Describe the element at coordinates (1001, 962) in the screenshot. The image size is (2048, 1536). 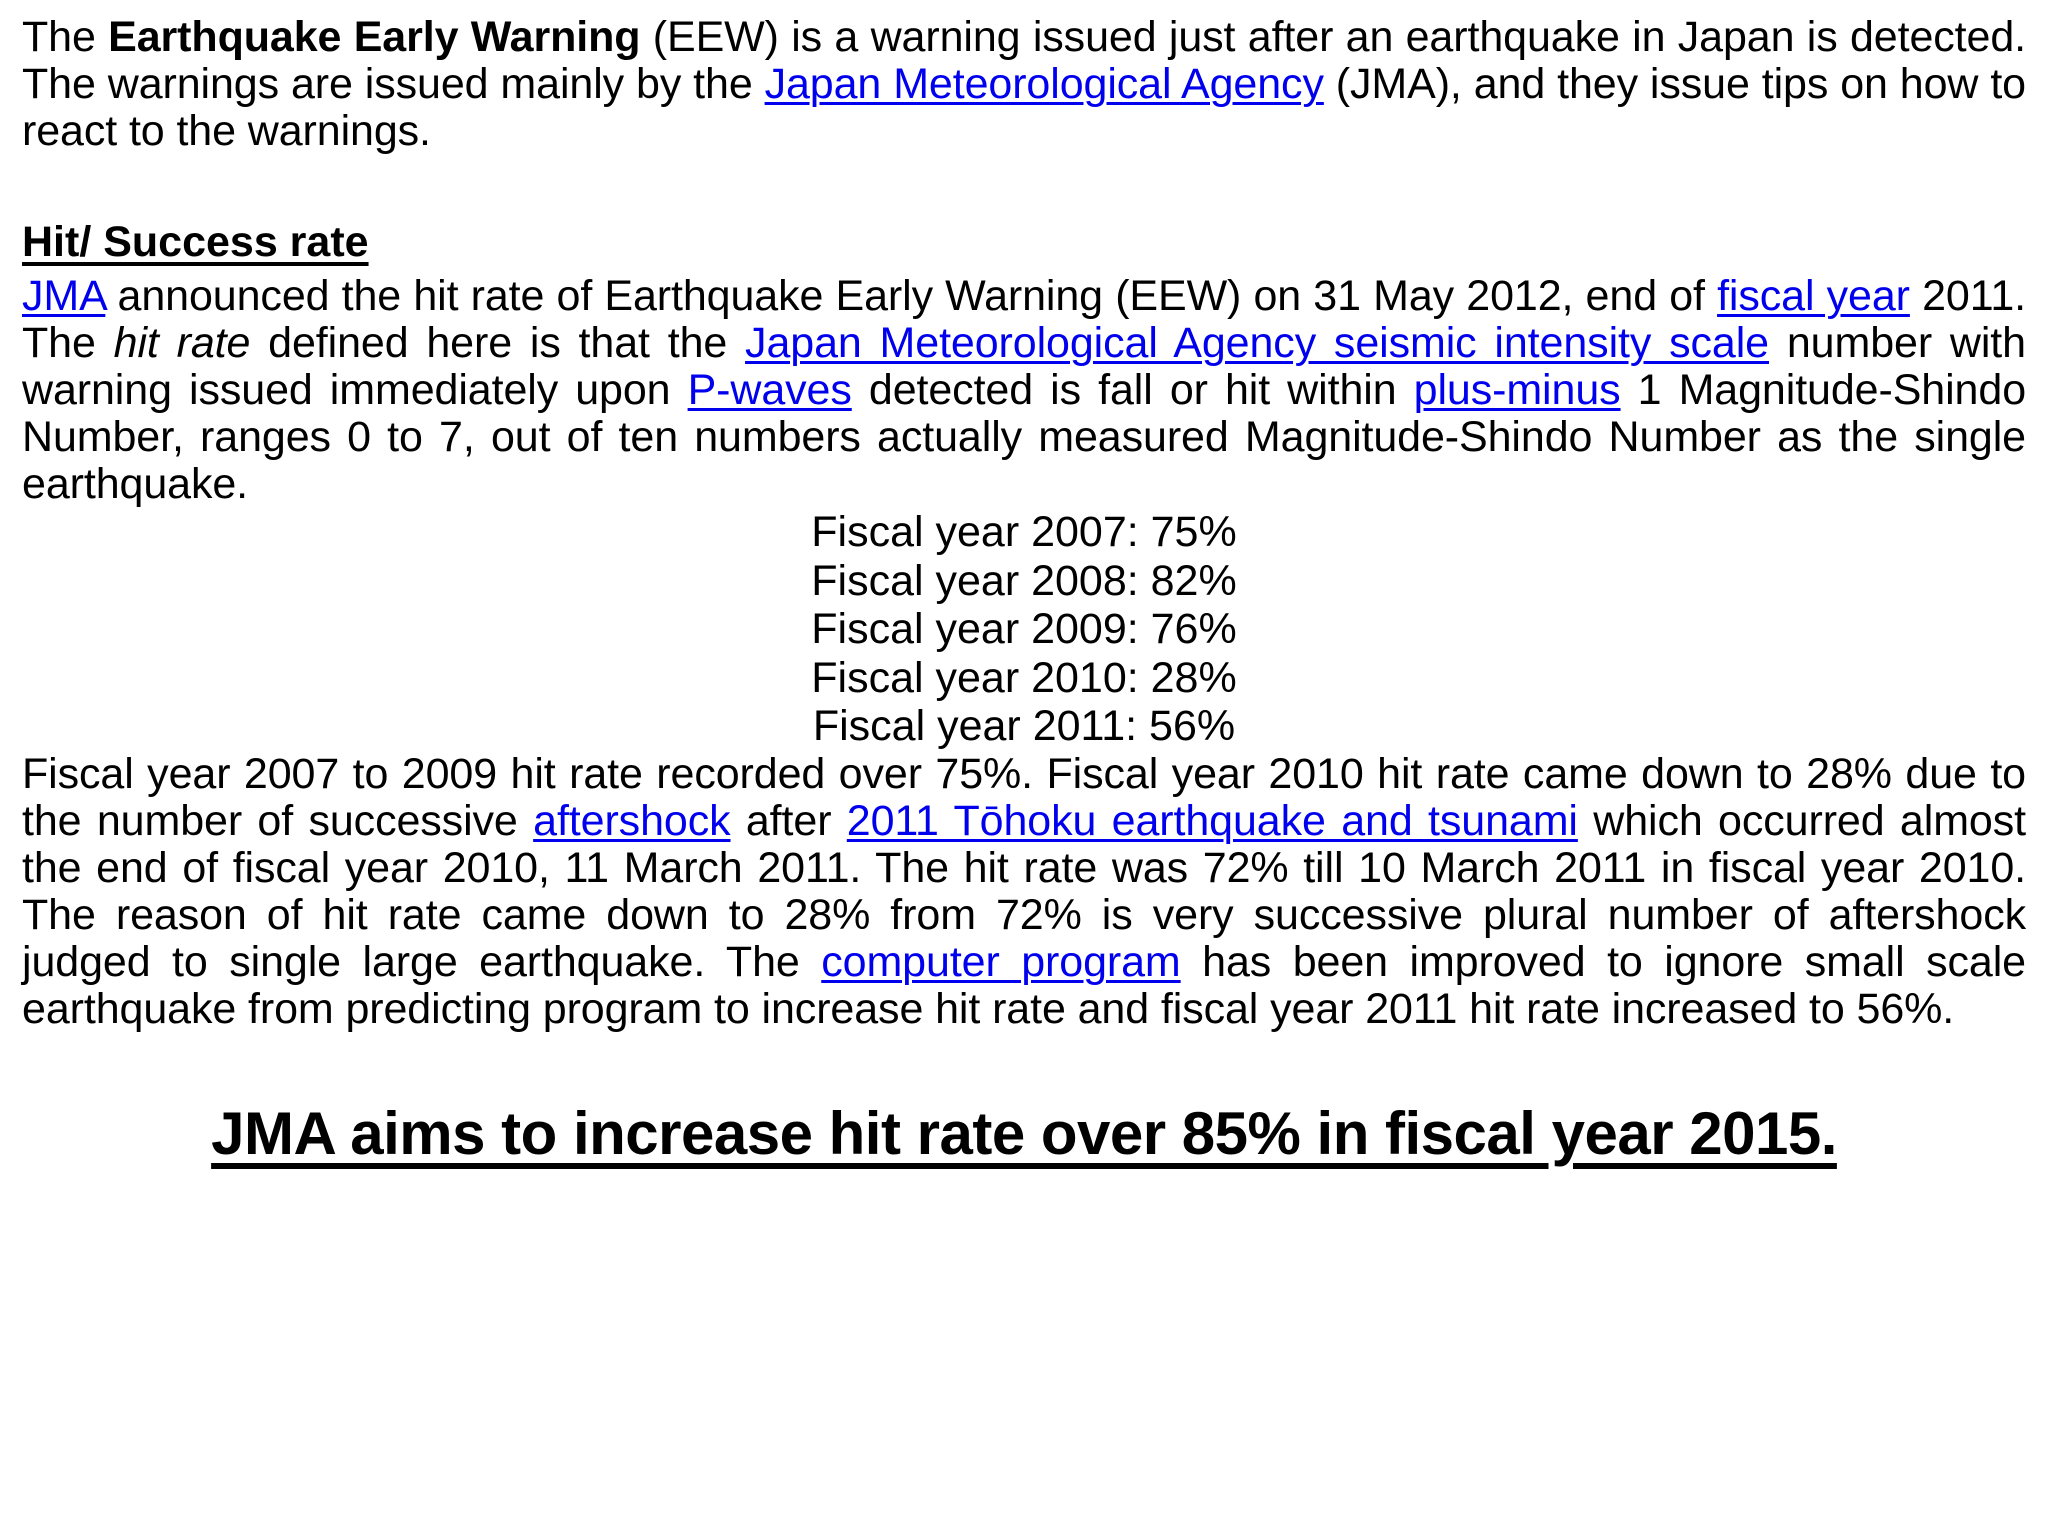
I see `link-computer-program: computer program` at that location.